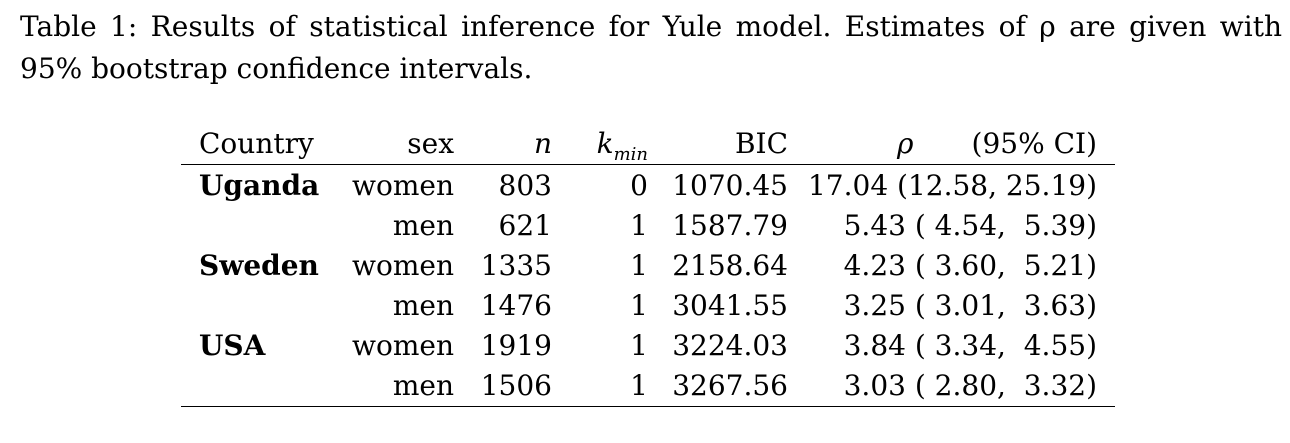 This screenshot has width=1290, height=443. What do you see at coordinates (970, 305) in the screenshot?
I see `cell-rho-ci: 3.25 ( 3.01, 3.63)` at bounding box center [970, 305].